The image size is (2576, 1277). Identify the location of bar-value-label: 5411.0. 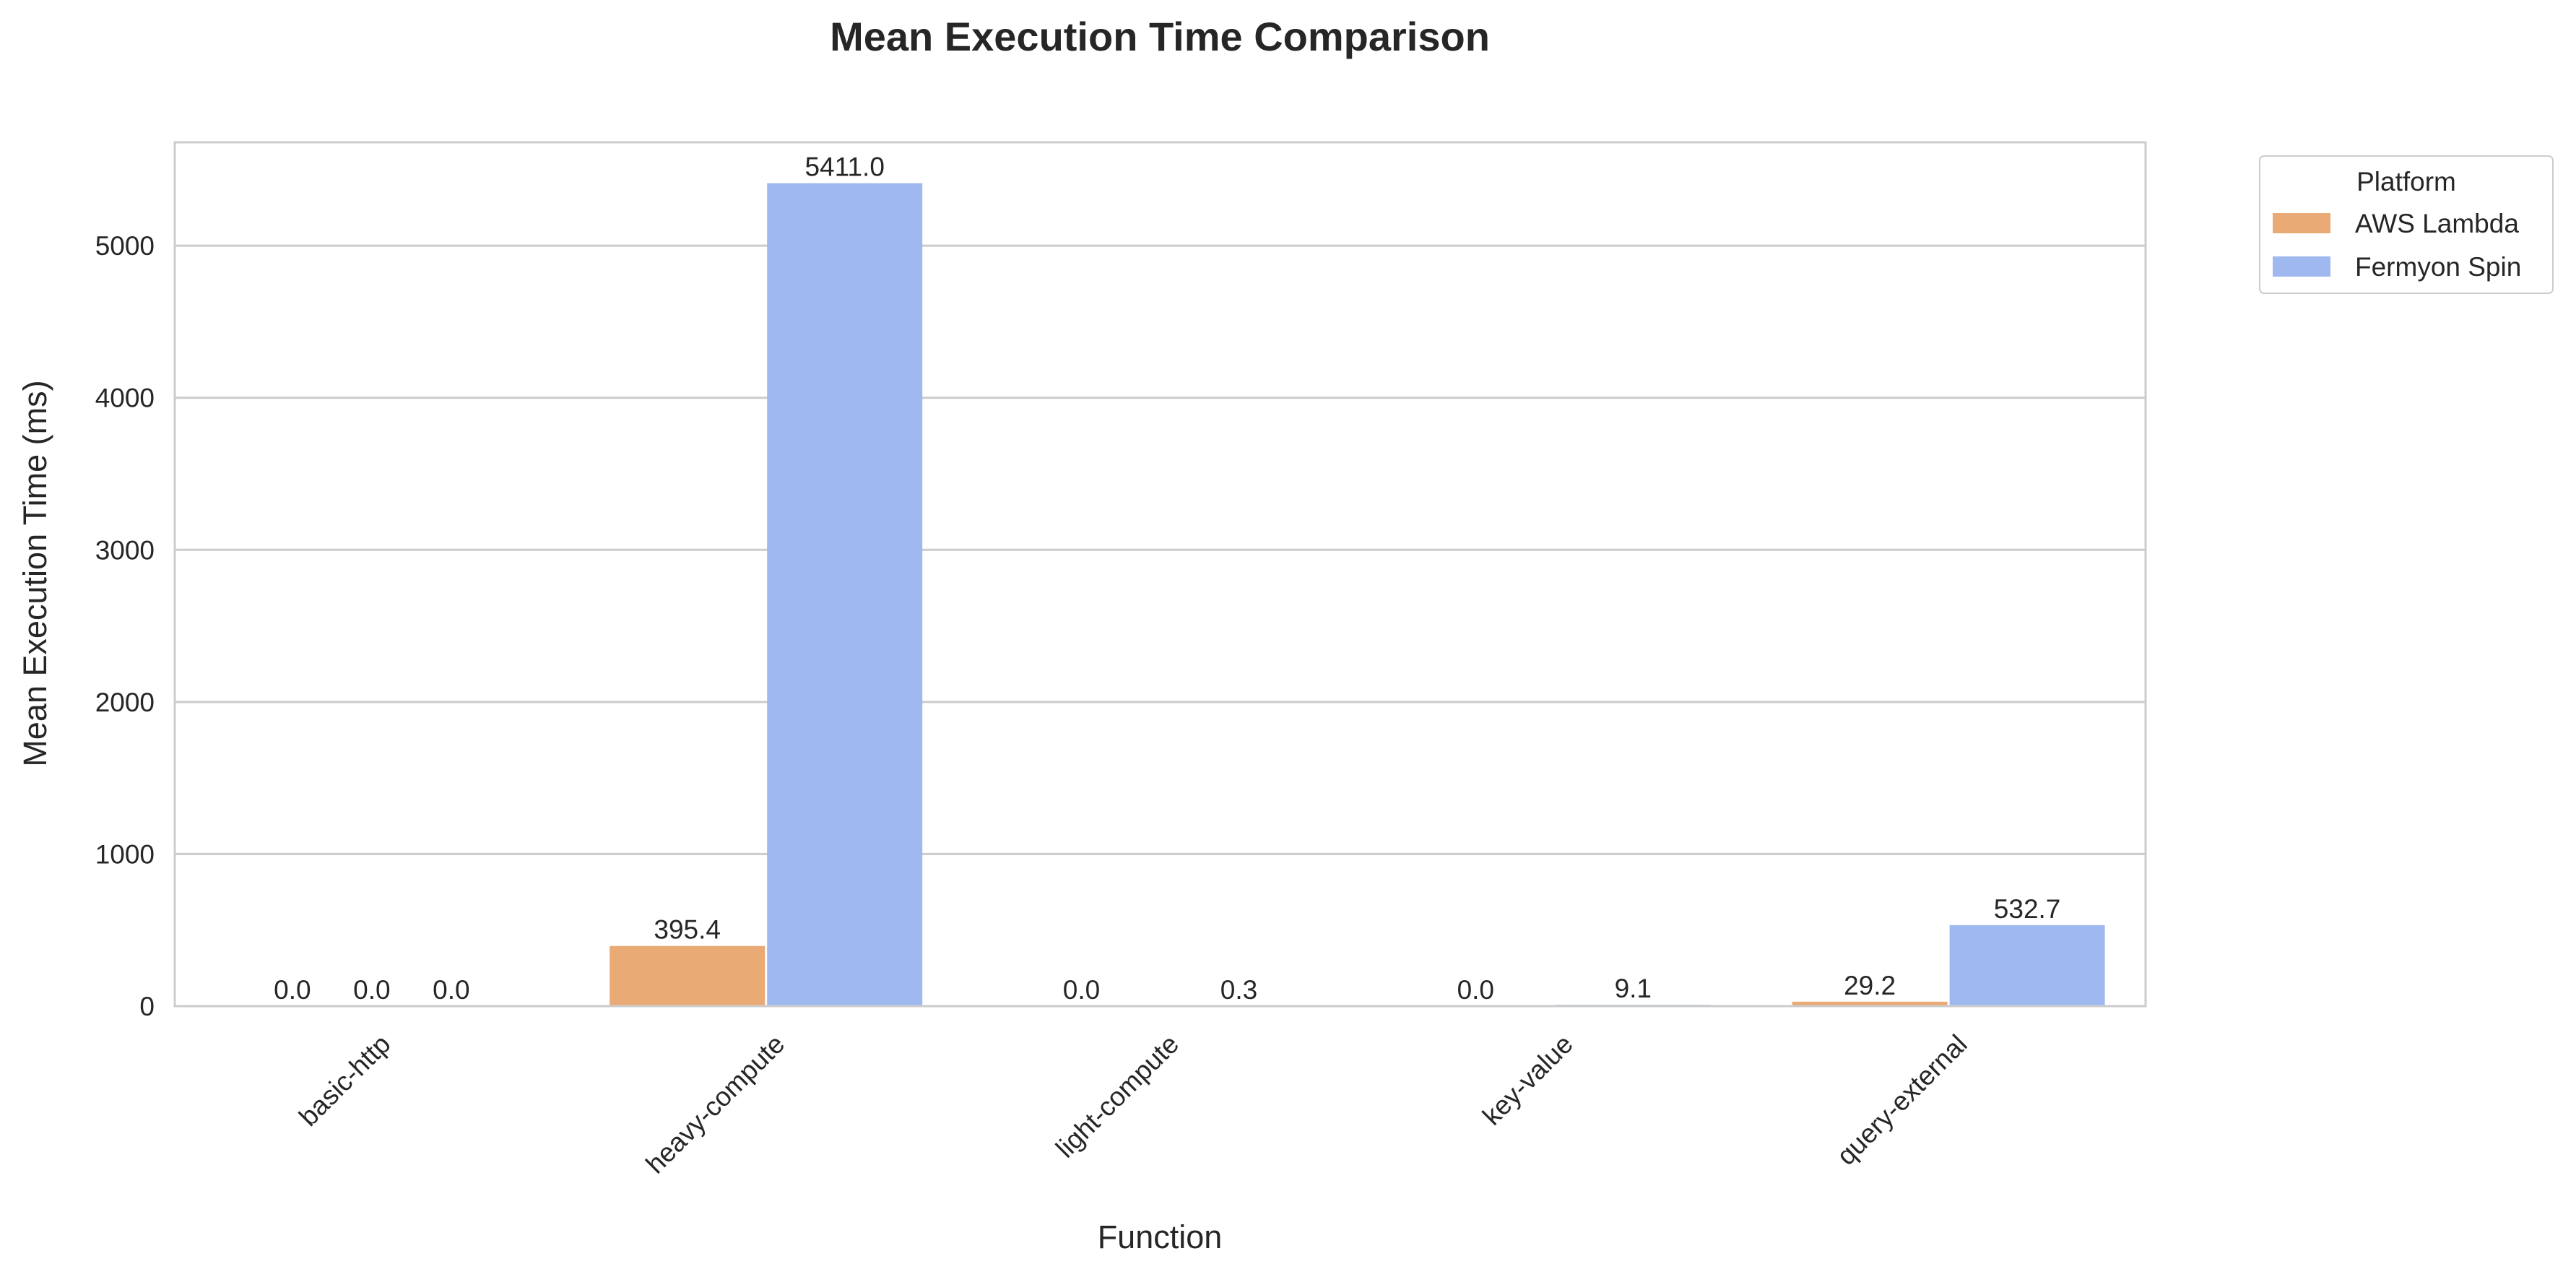
(844, 167).